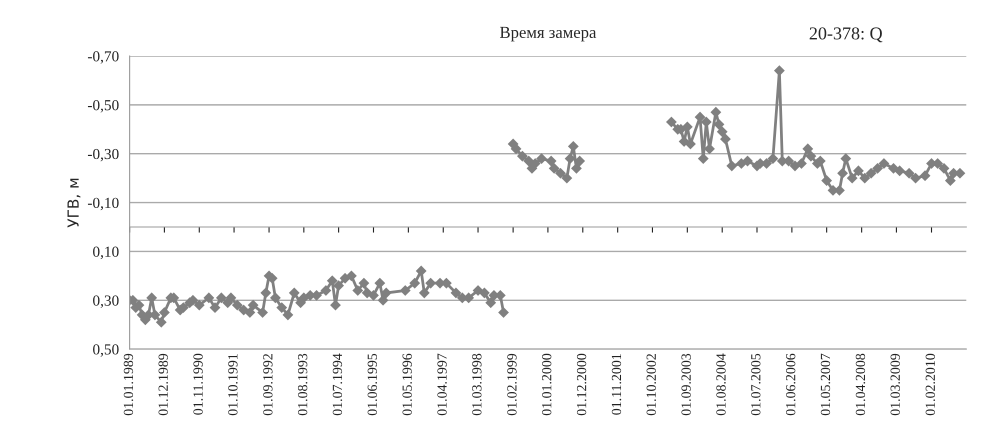  What do you see at coordinates (547, 385) in the screenshot?
I see `x-tick-label: 01.01.2000` at bounding box center [547, 385].